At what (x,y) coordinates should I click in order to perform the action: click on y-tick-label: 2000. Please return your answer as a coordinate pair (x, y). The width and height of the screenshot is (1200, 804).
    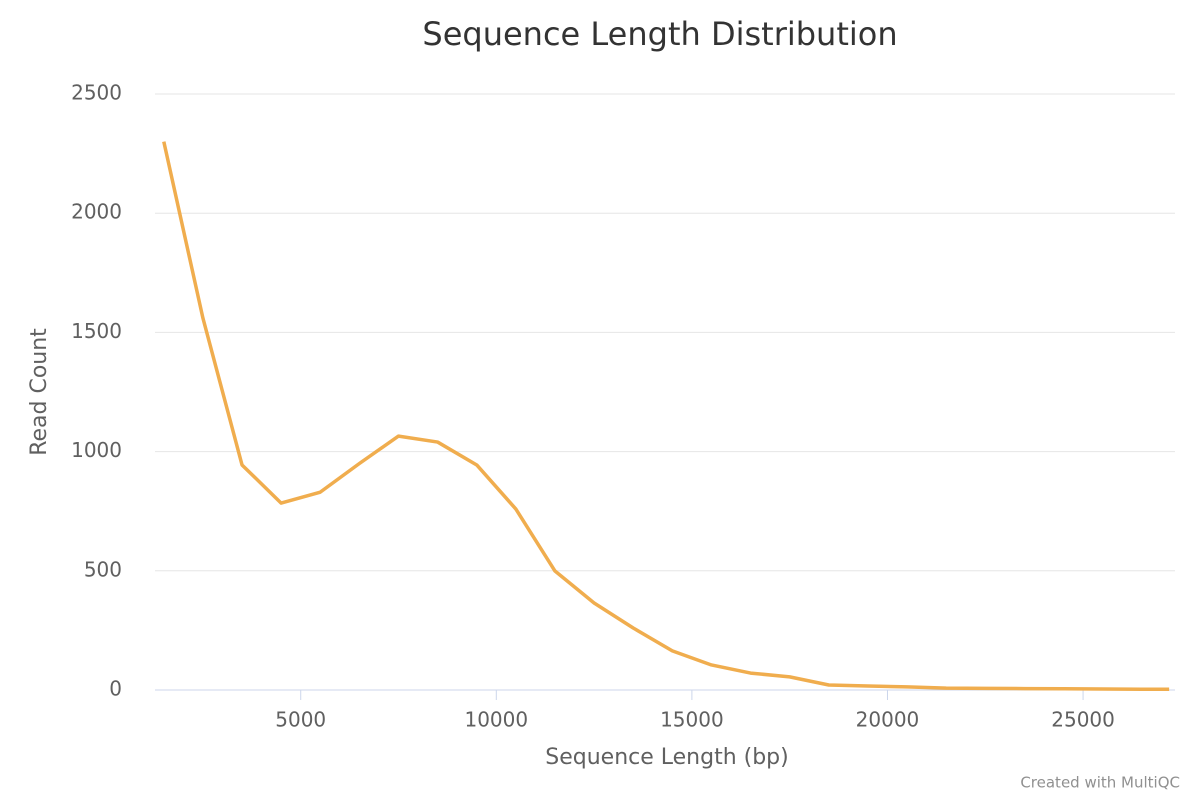
    Looking at the image, I should click on (96, 212).